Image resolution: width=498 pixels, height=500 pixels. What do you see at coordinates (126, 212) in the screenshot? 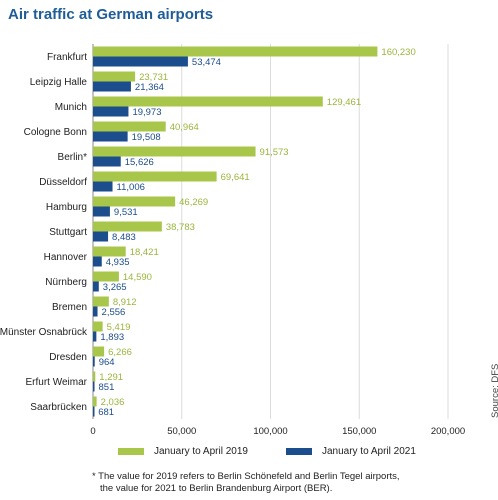
I see `value-label-2021: 9,531` at bounding box center [126, 212].